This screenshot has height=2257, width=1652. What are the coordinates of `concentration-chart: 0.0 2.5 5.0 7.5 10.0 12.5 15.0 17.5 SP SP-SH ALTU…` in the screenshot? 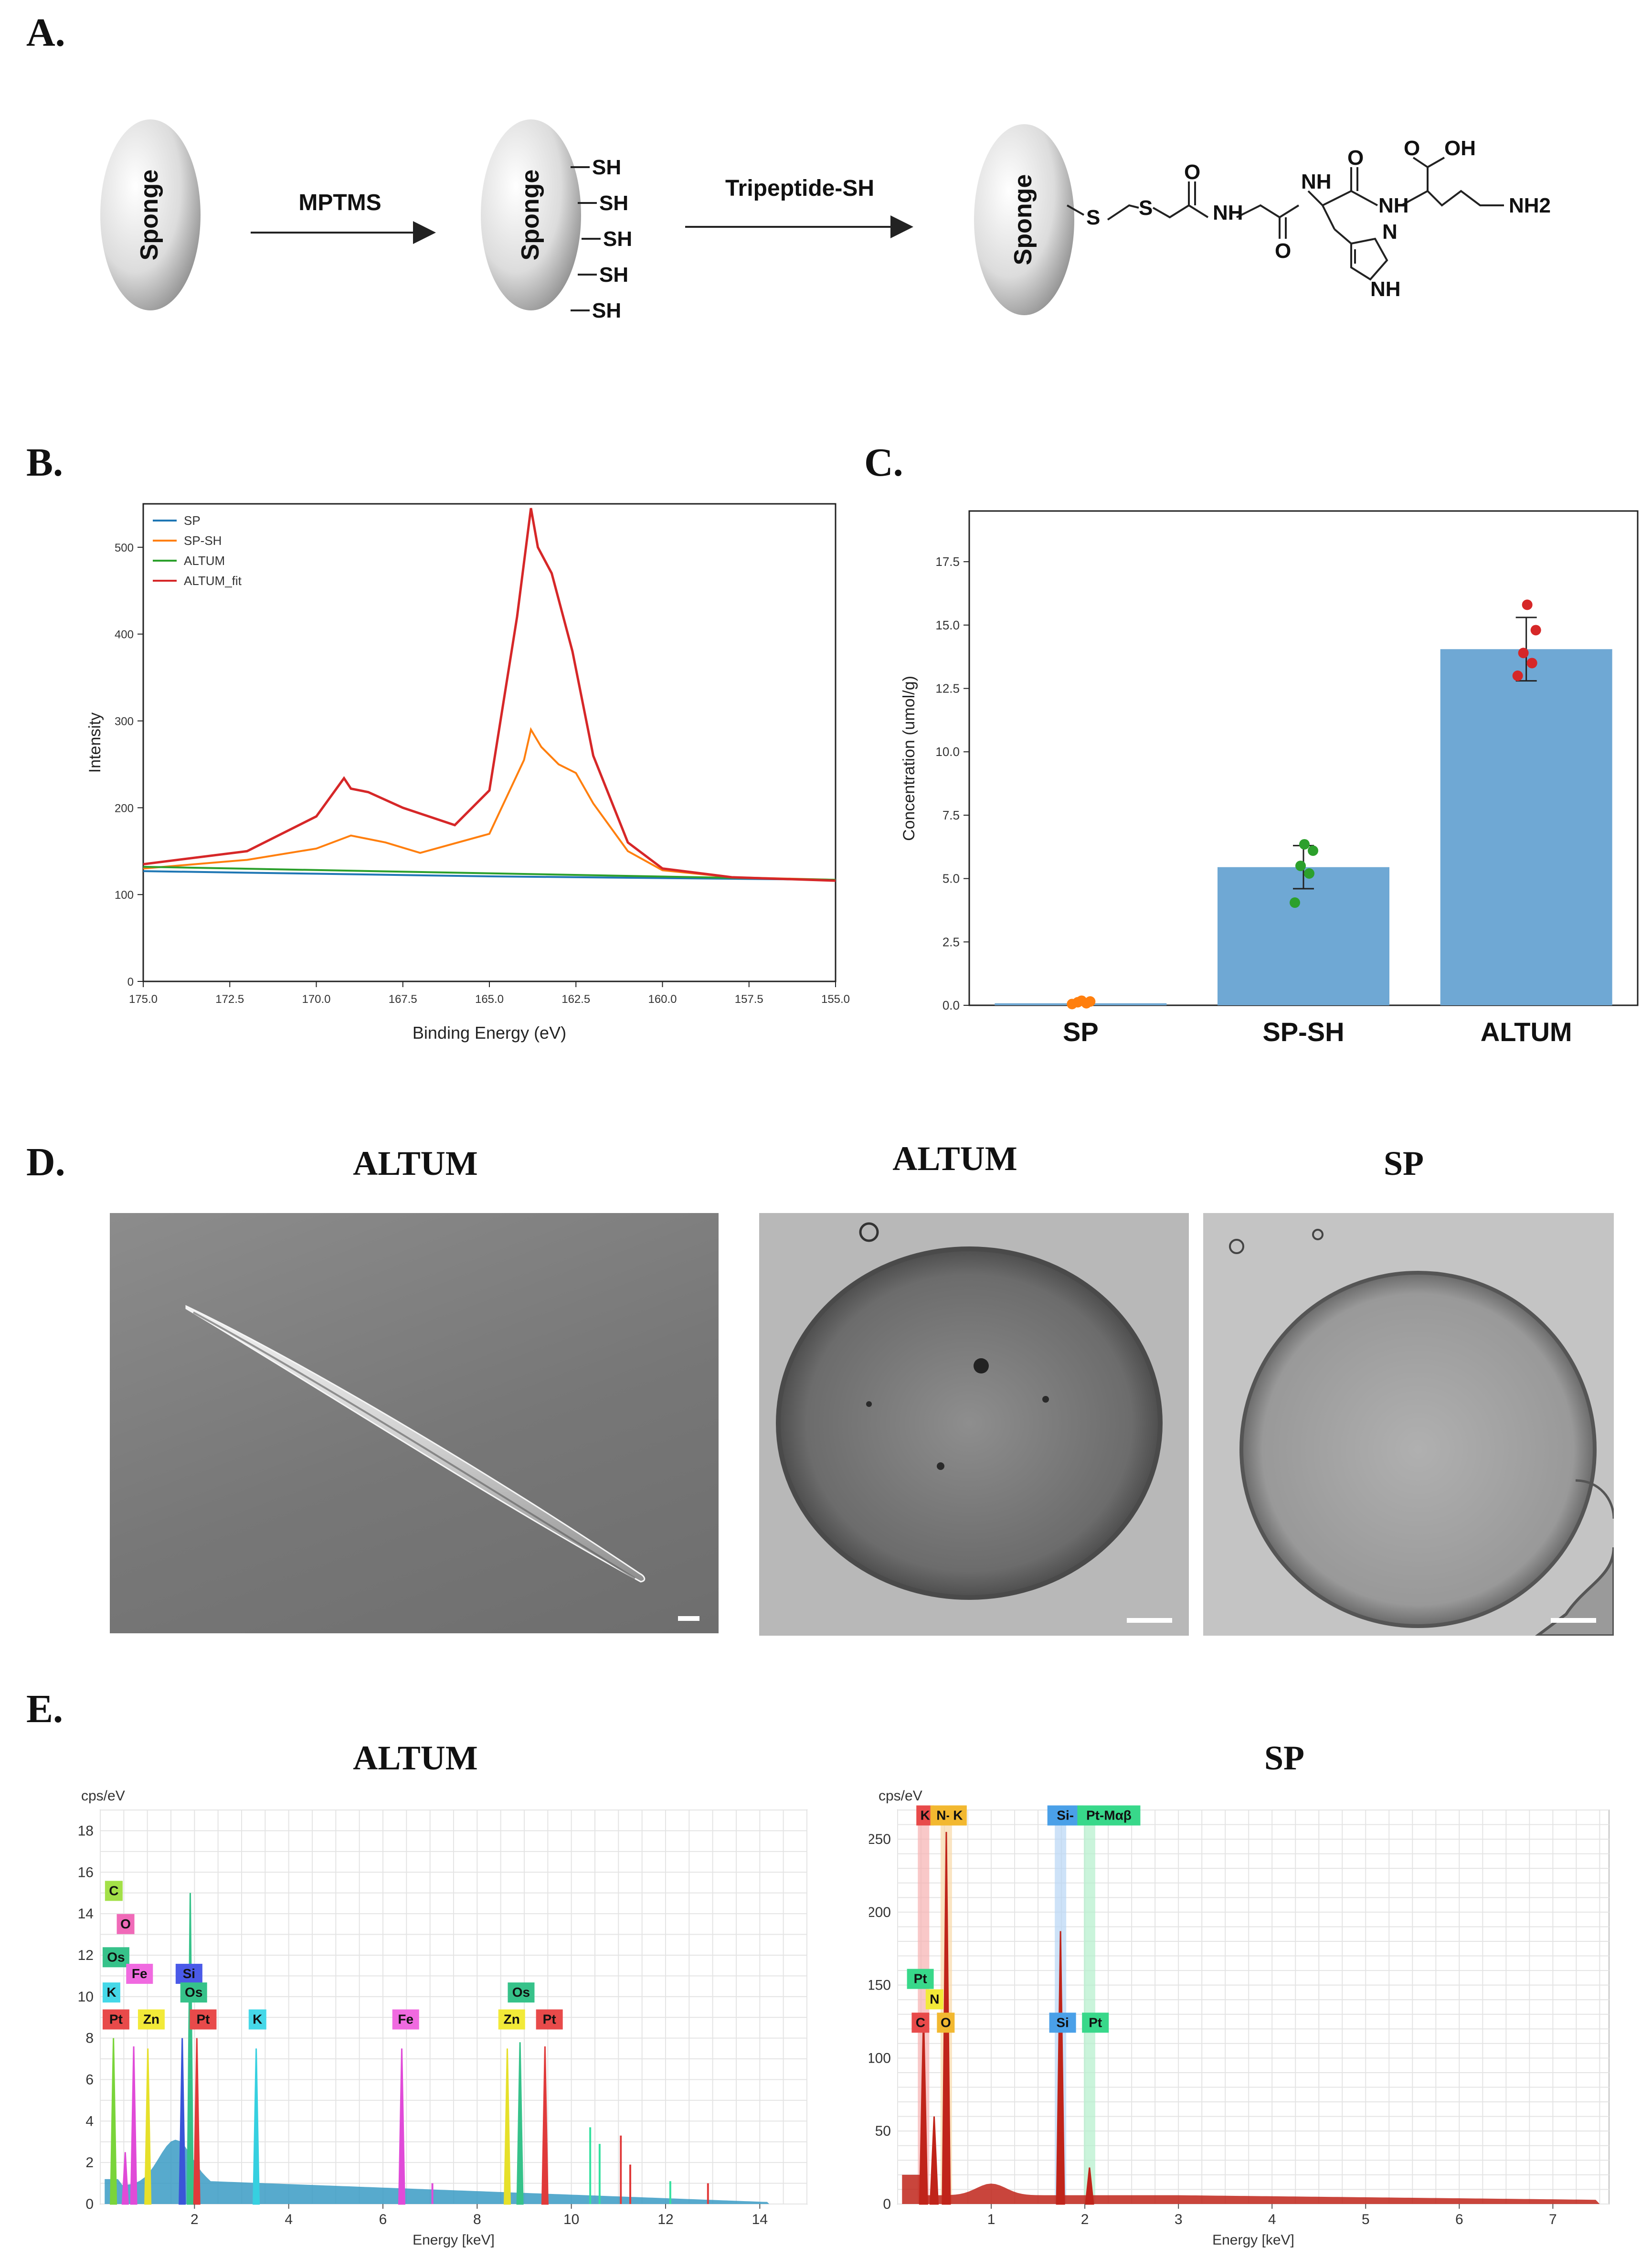 It's located at (1269, 778).